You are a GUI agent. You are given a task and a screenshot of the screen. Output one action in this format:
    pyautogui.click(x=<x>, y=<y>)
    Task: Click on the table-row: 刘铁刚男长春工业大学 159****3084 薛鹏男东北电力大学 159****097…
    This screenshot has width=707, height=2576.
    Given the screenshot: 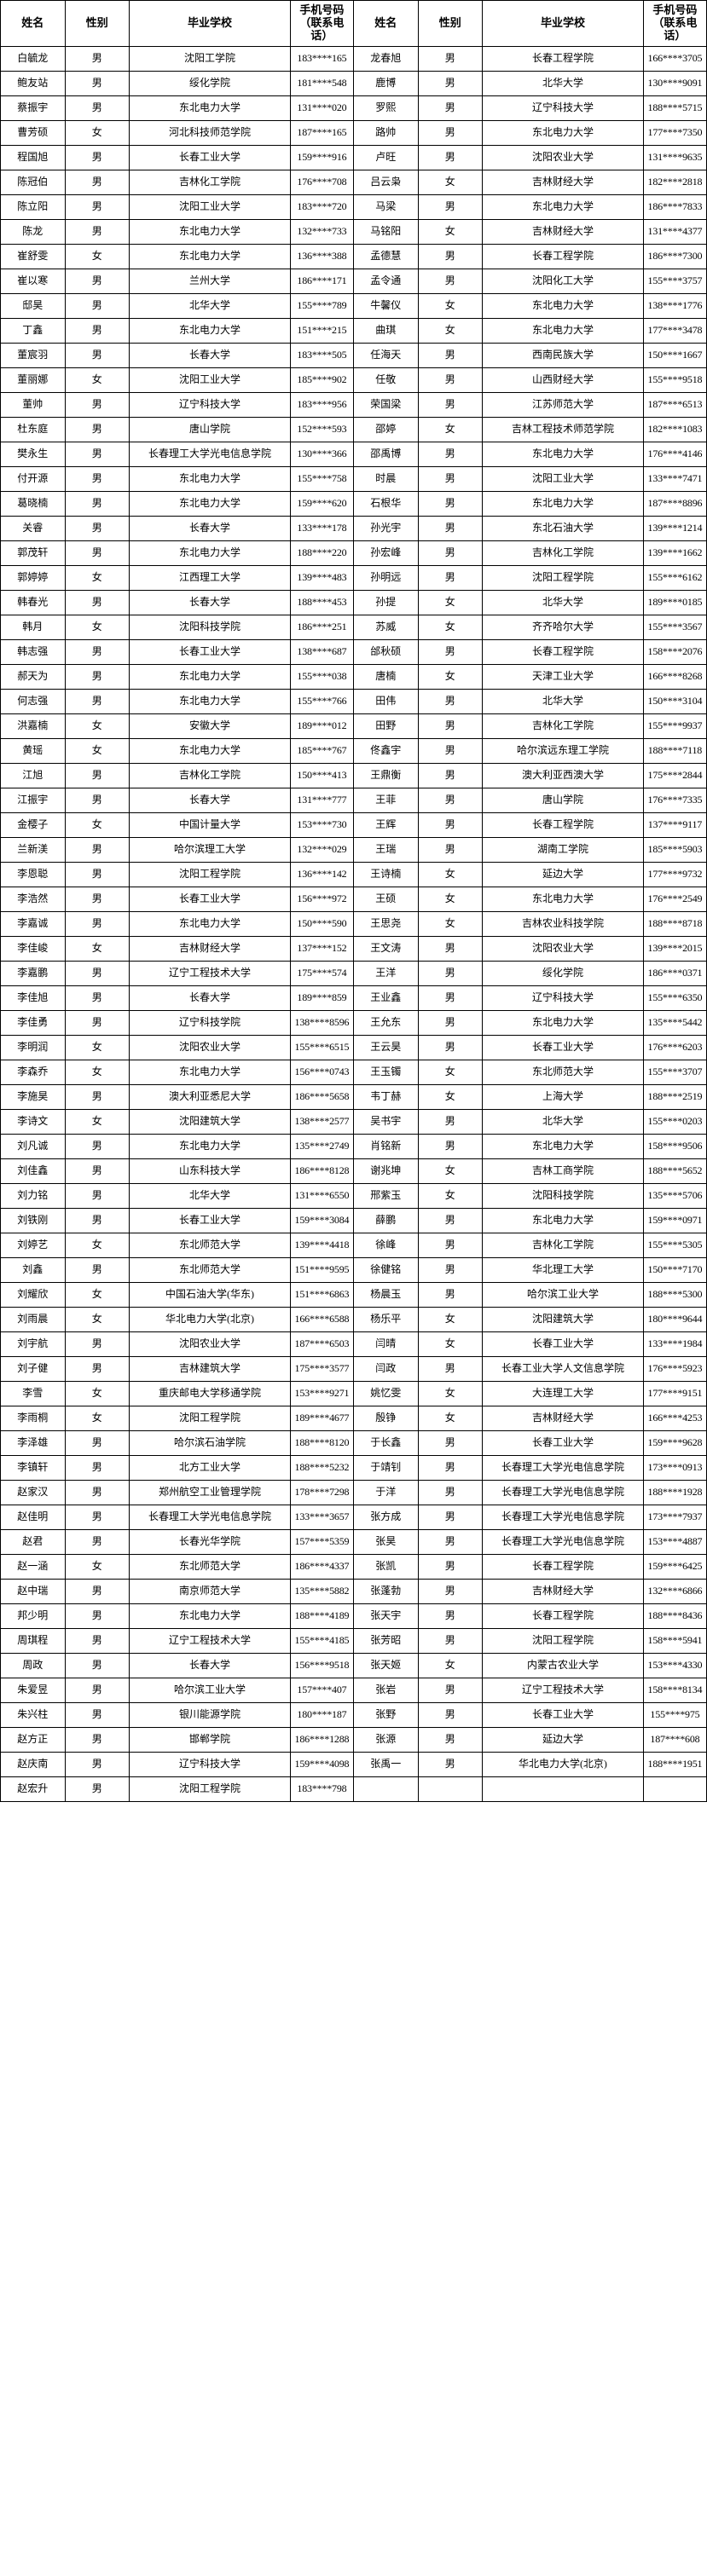 What is the action you would take?
    pyautogui.click(x=353, y=1220)
    